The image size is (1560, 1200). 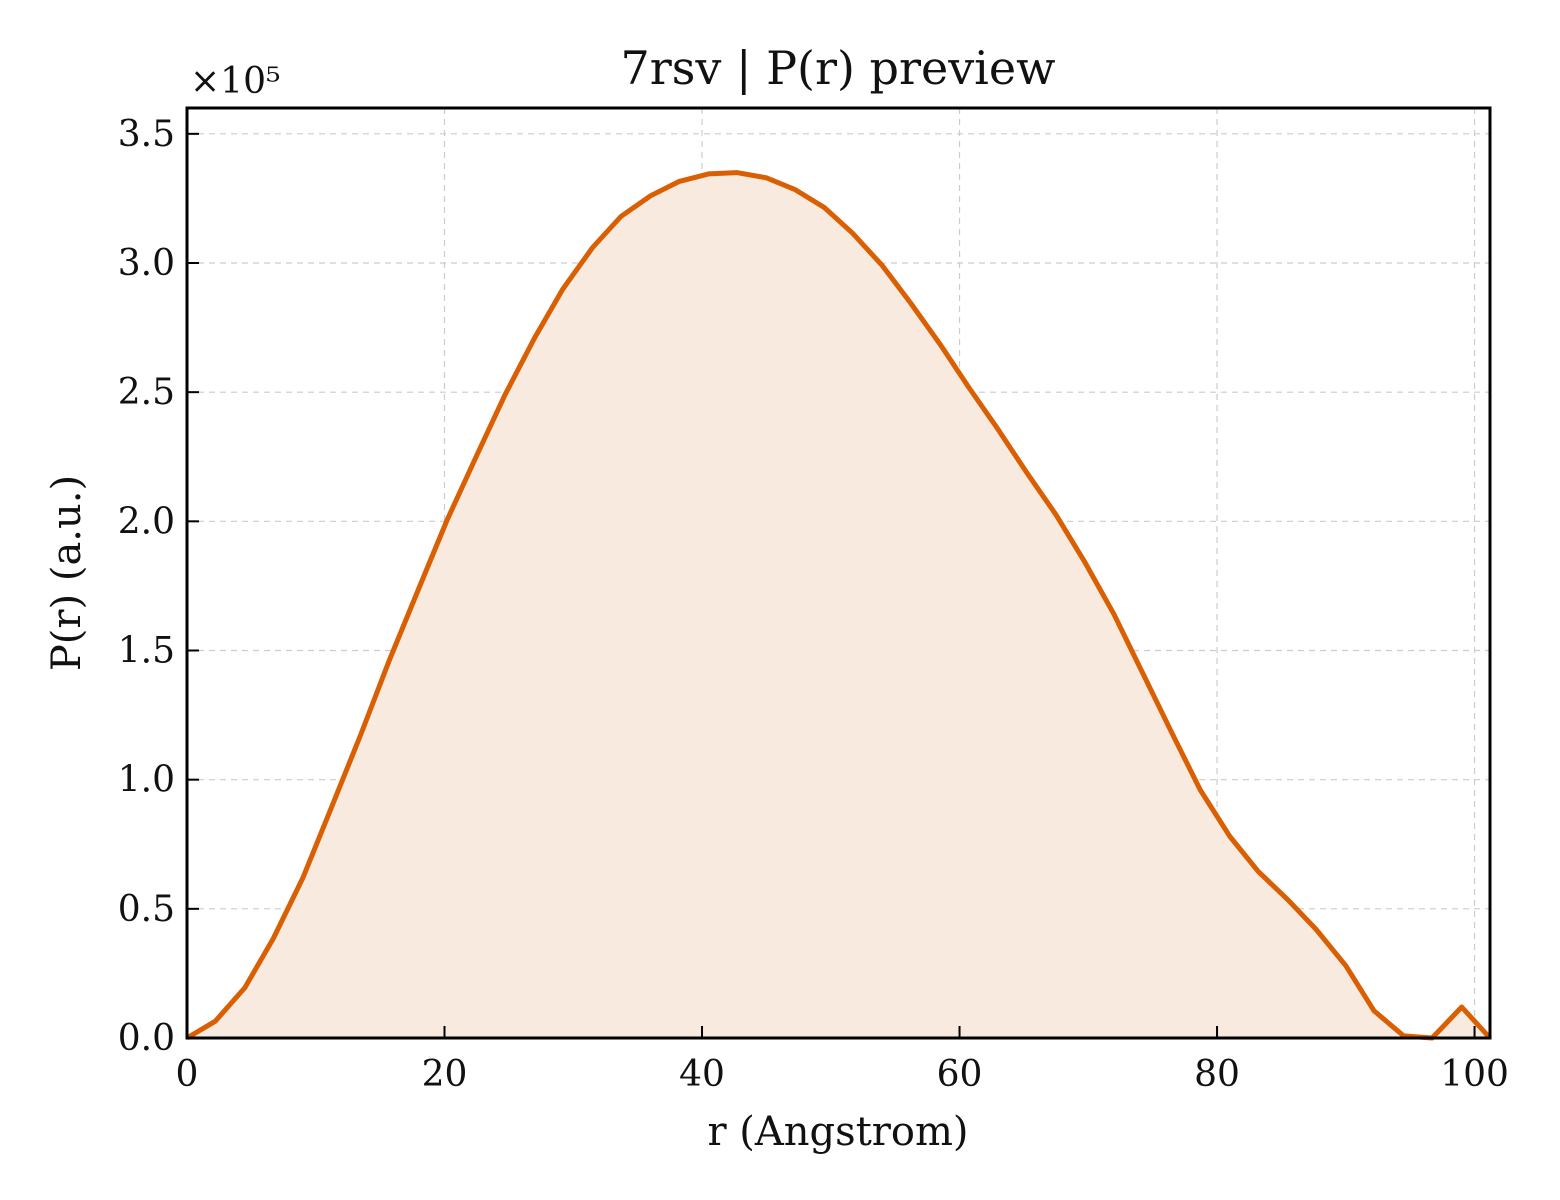 What do you see at coordinates (702, 1074) in the screenshot?
I see `x-tick-label: 40` at bounding box center [702, 1074].